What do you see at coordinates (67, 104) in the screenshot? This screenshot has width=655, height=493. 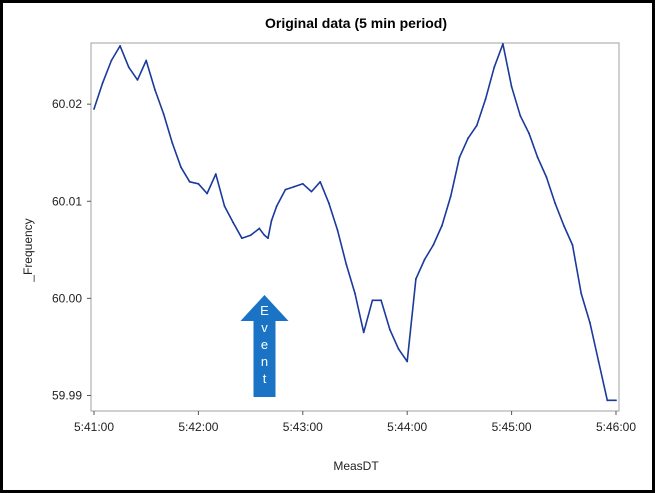 I see `y-tick-label: 60.02` at bounding box center [67, 104].